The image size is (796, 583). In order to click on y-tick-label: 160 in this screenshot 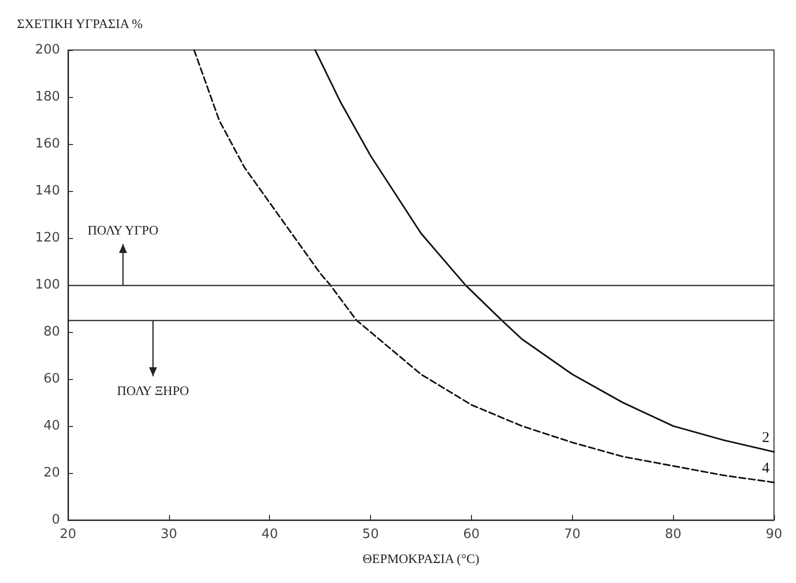, I will do `click(47, 144)`.